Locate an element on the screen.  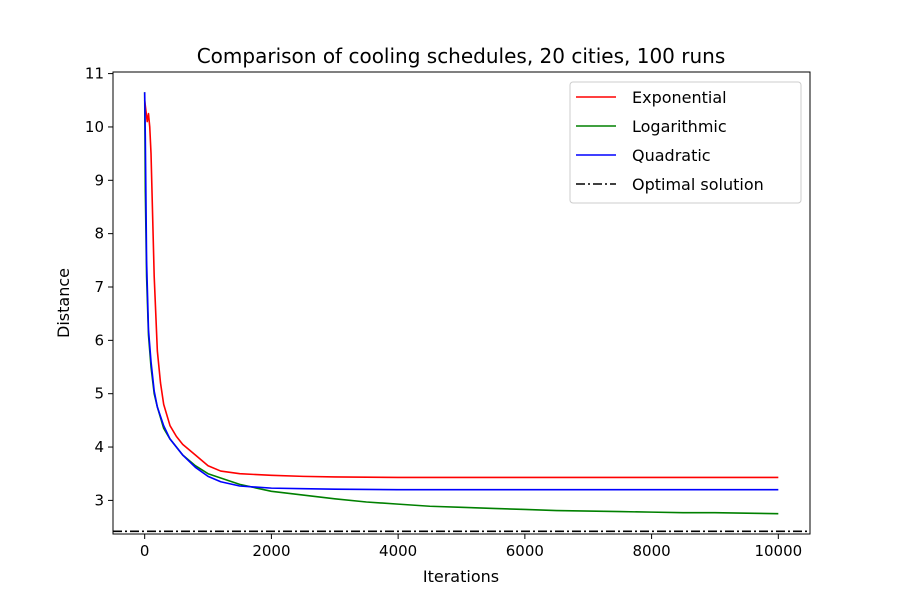
legend-label: Quadratic is located at coordinates (671, 155).